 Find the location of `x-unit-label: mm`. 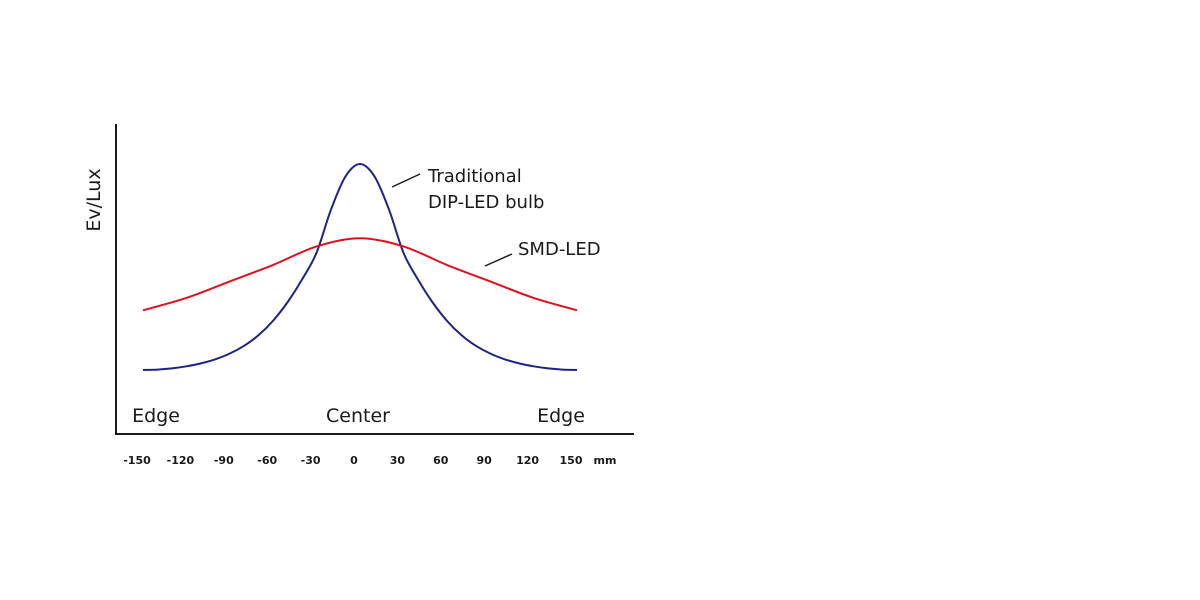

x-unit-label: mm is located at coordinates (605, 460).